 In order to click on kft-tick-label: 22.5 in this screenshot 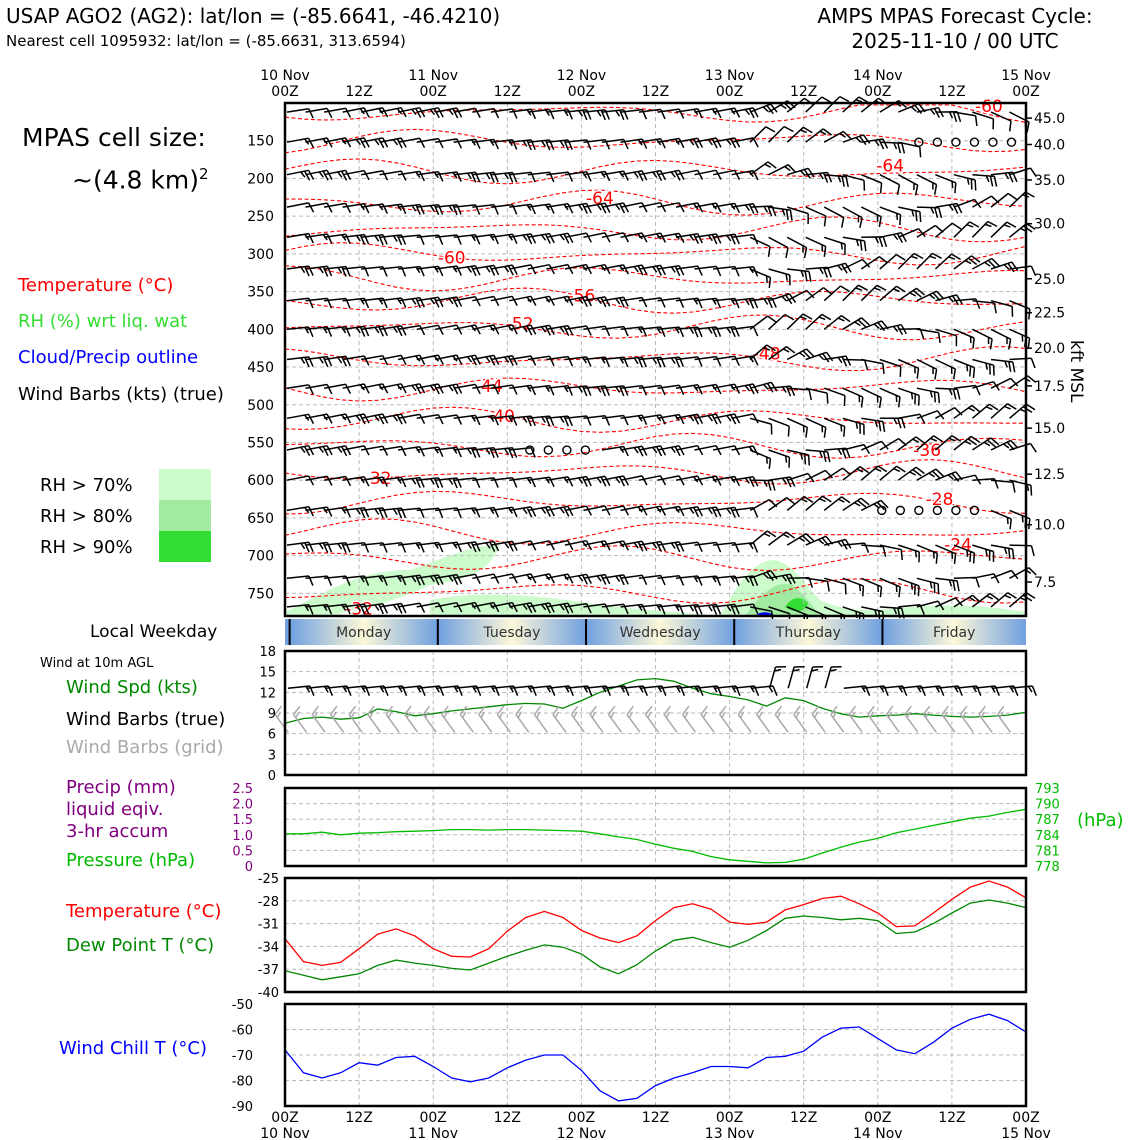, I will do `click(1049, 314)`.